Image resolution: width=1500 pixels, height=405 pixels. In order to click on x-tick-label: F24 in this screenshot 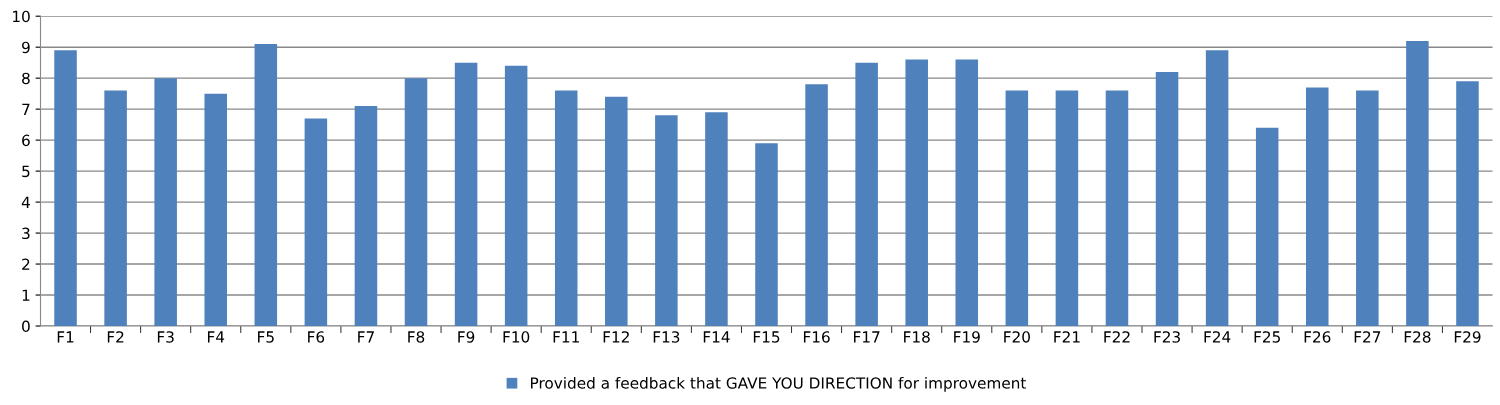, I will do `click(1217, 337)`.